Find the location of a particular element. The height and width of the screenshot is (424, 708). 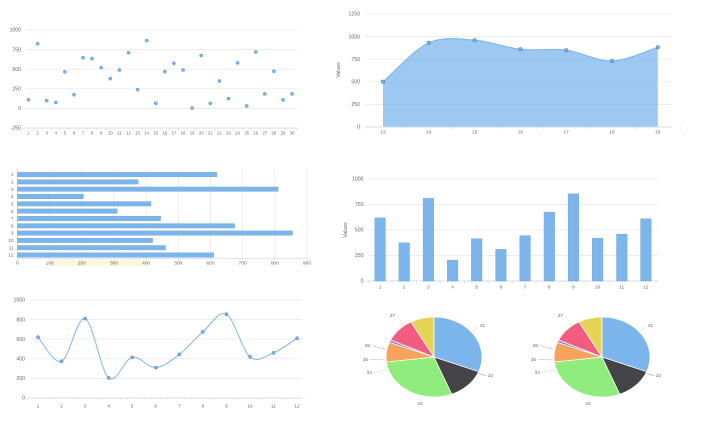

category-label: 1 is located at coordinates (12, 174).